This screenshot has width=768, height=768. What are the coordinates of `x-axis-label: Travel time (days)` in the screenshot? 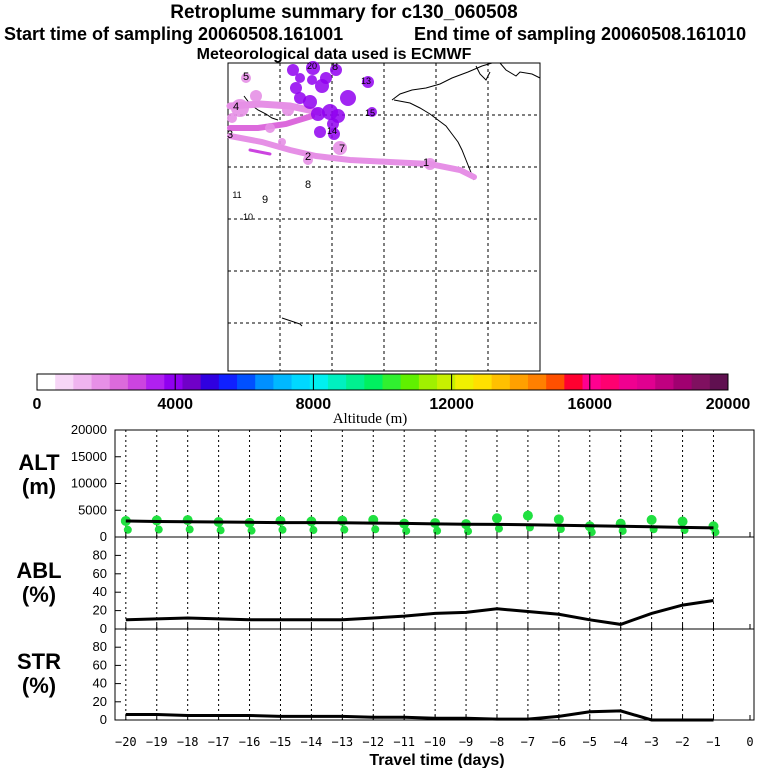 It's located at (436, 760).